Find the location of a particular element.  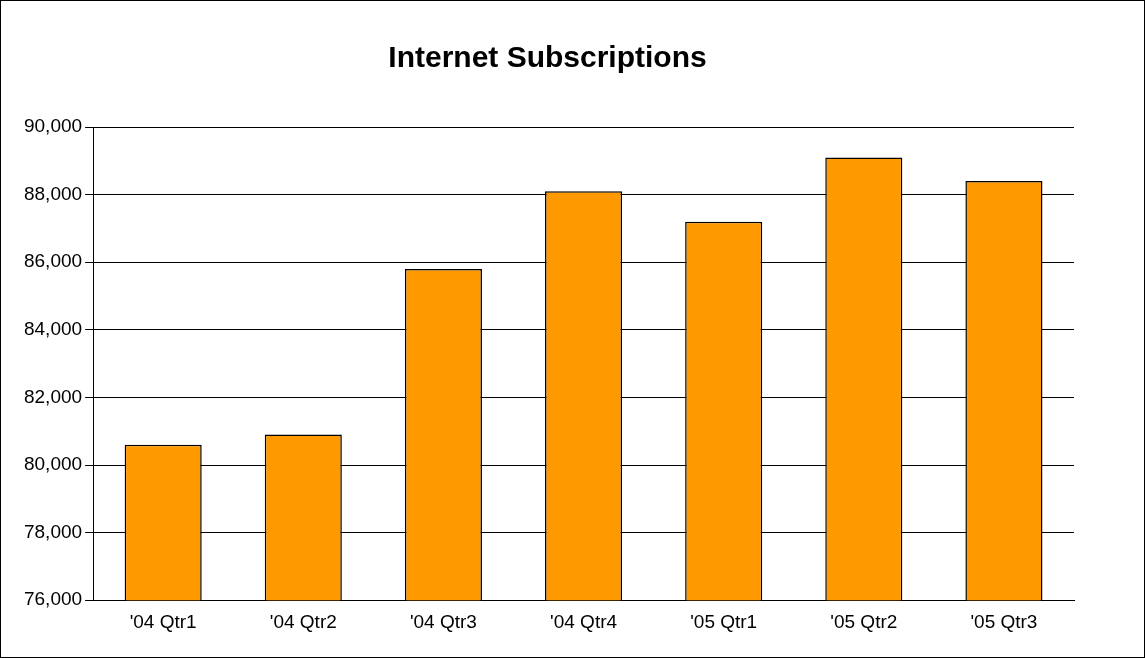

y-tick-label: 82,000 is located at coordinates (53, 396).